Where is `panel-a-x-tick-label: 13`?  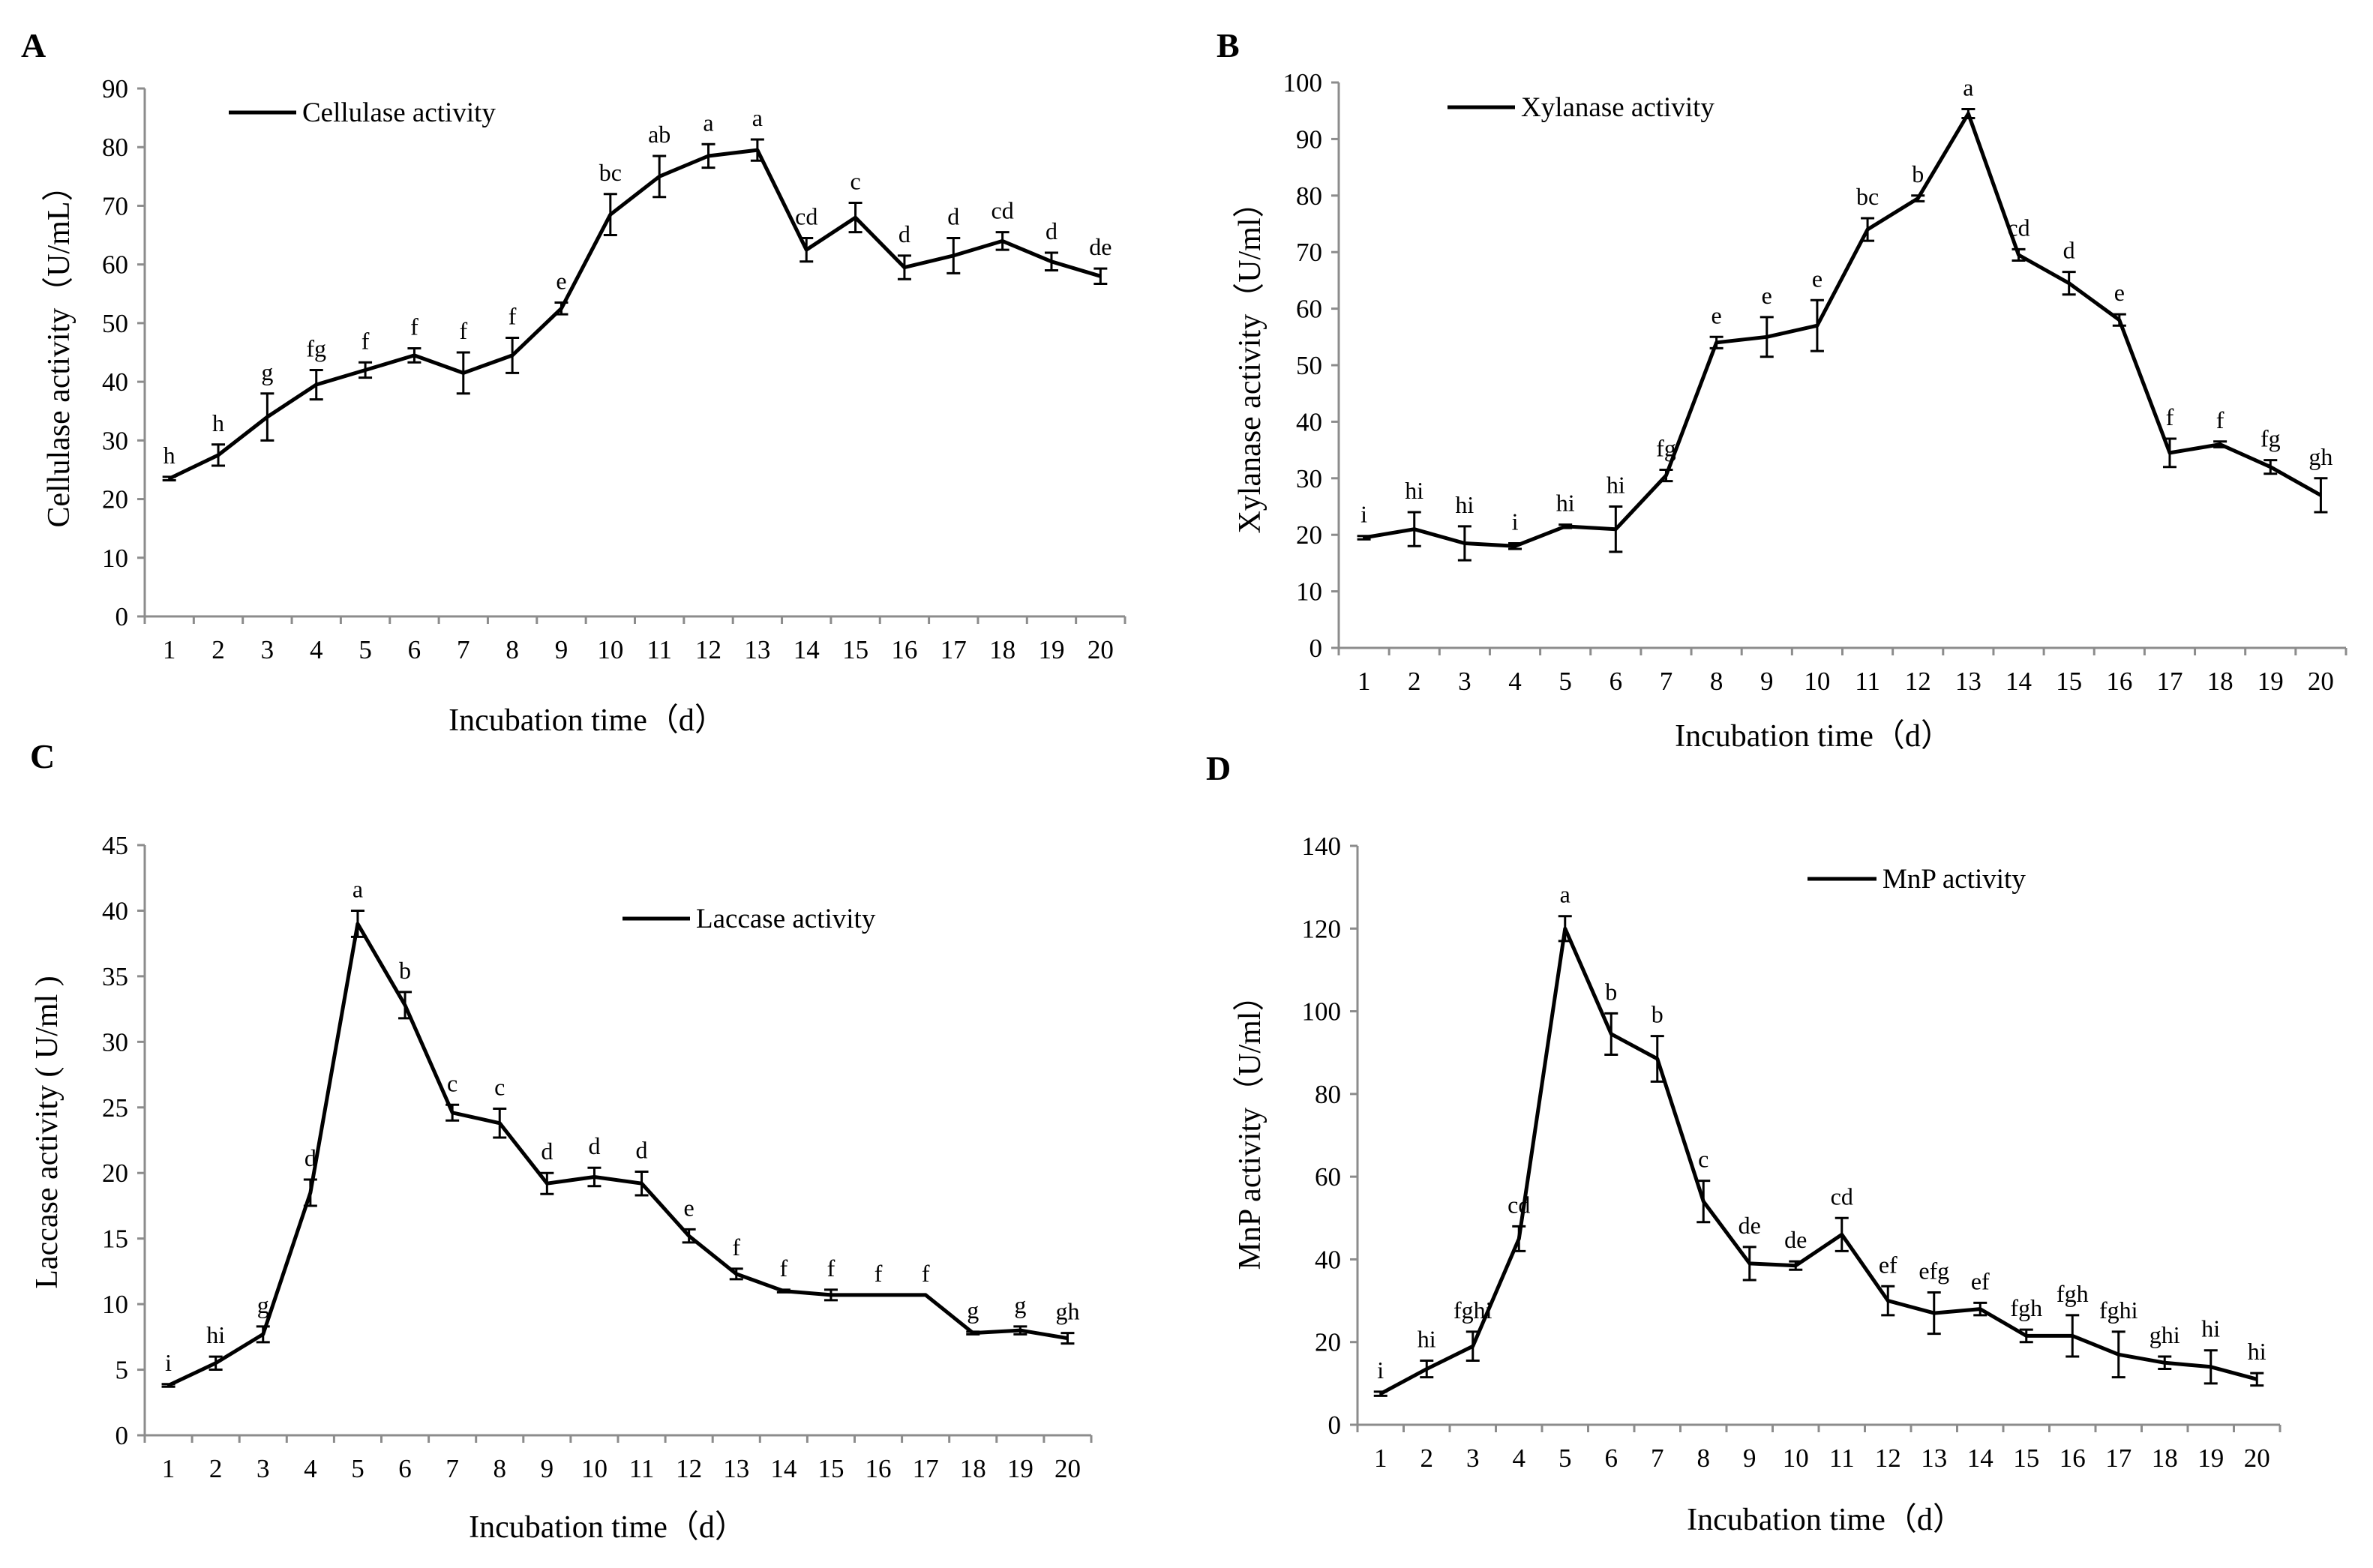
panel-a-x-tick-label: 13 is located at coordinates (757, 650).